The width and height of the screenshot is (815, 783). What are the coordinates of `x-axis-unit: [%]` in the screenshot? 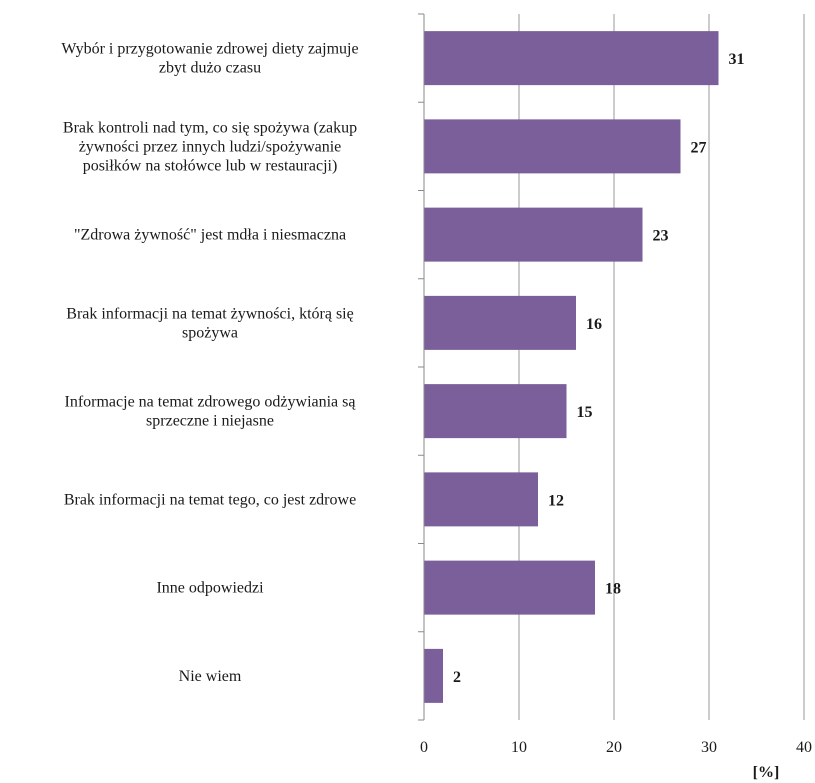 It's located at (766, 772).